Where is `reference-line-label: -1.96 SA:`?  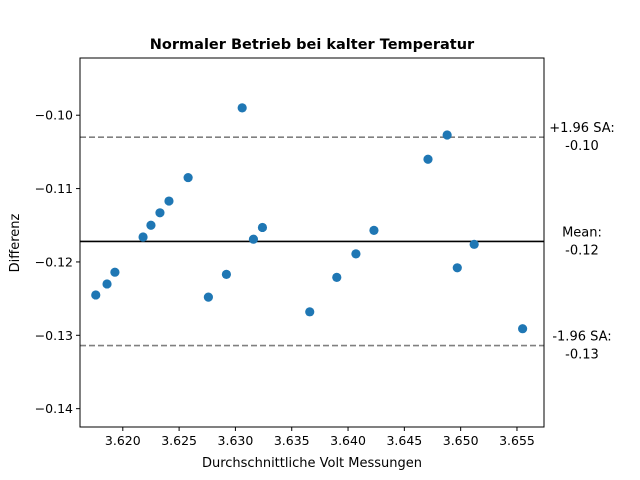
reference-line-label: -1.96 SA: is located at coordinates (581, 337).